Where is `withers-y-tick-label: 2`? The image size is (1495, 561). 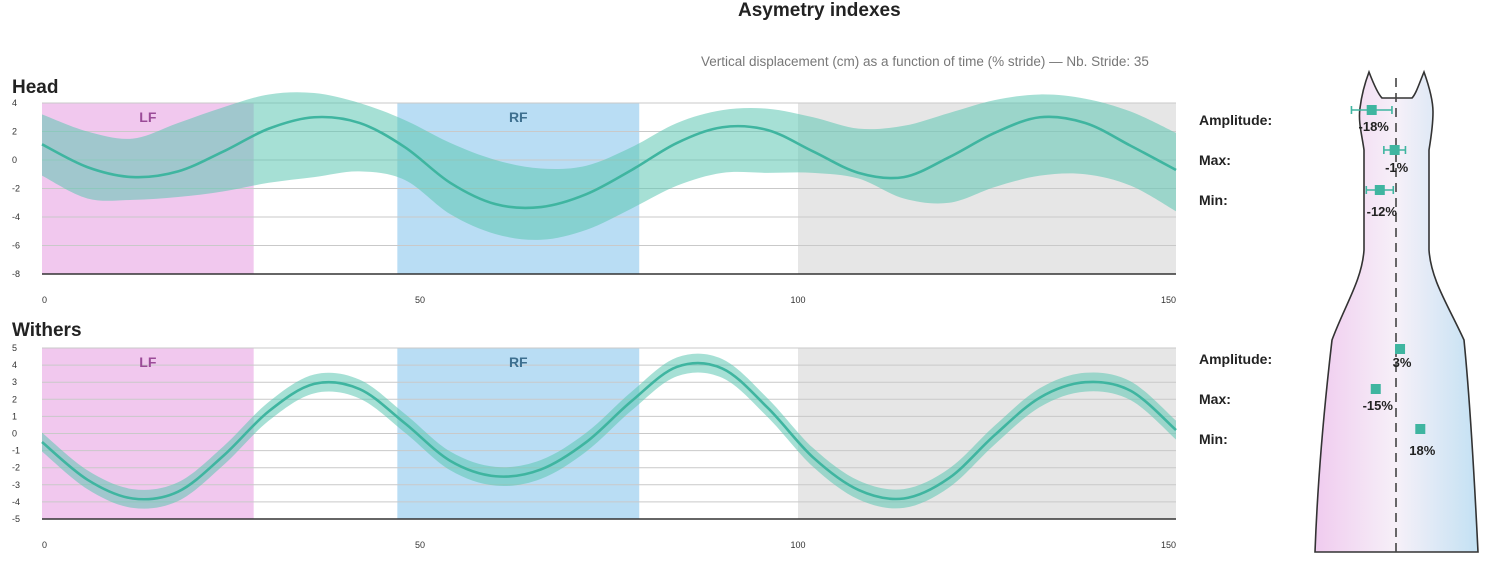 withers-y-tick-label: 2 is located at coordinates (14, 399).